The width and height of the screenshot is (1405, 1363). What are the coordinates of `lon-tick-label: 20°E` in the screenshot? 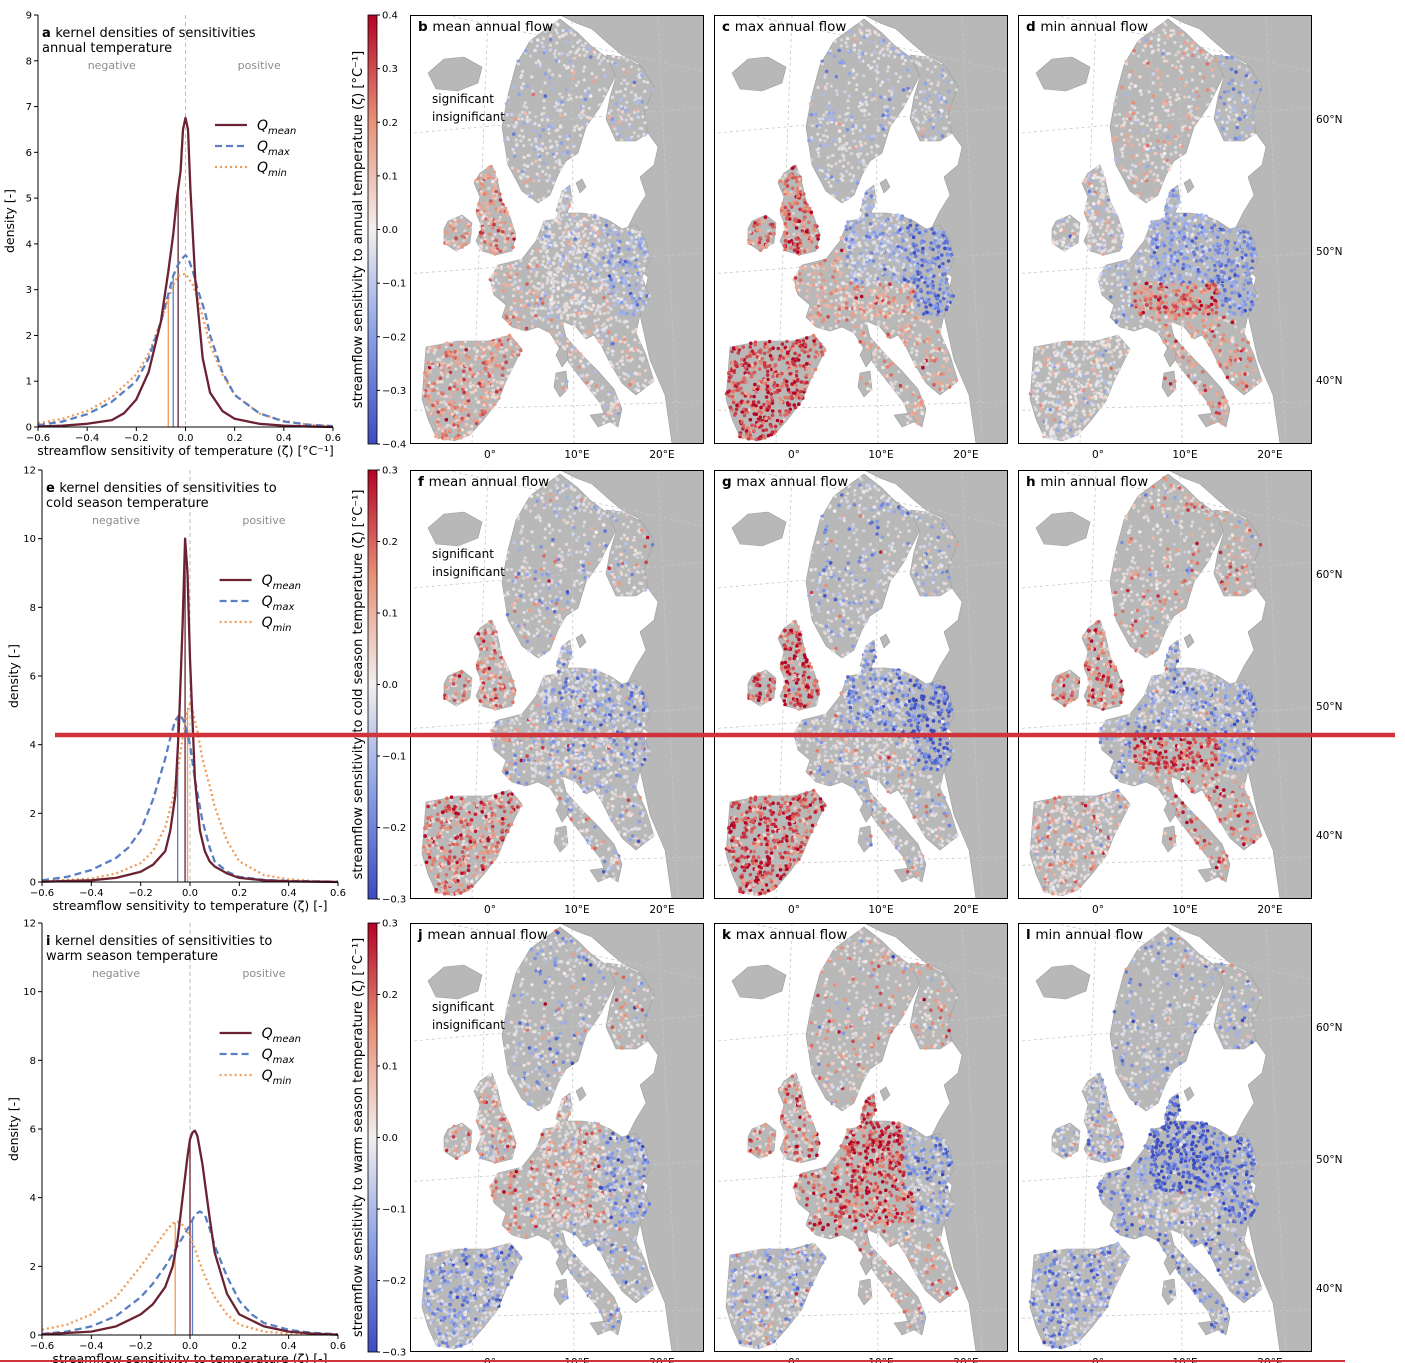 It's located at (965, 455).